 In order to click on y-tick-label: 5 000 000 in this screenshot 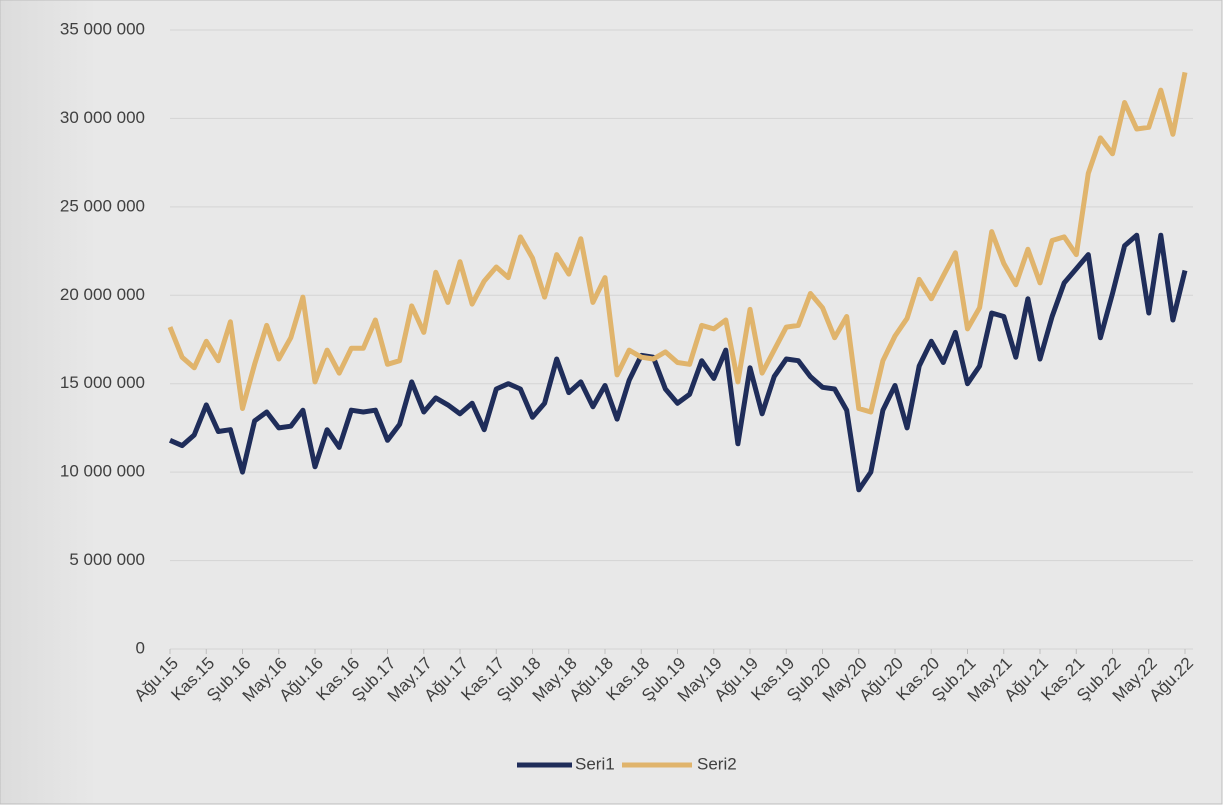, I will do `click(107, 559)`.